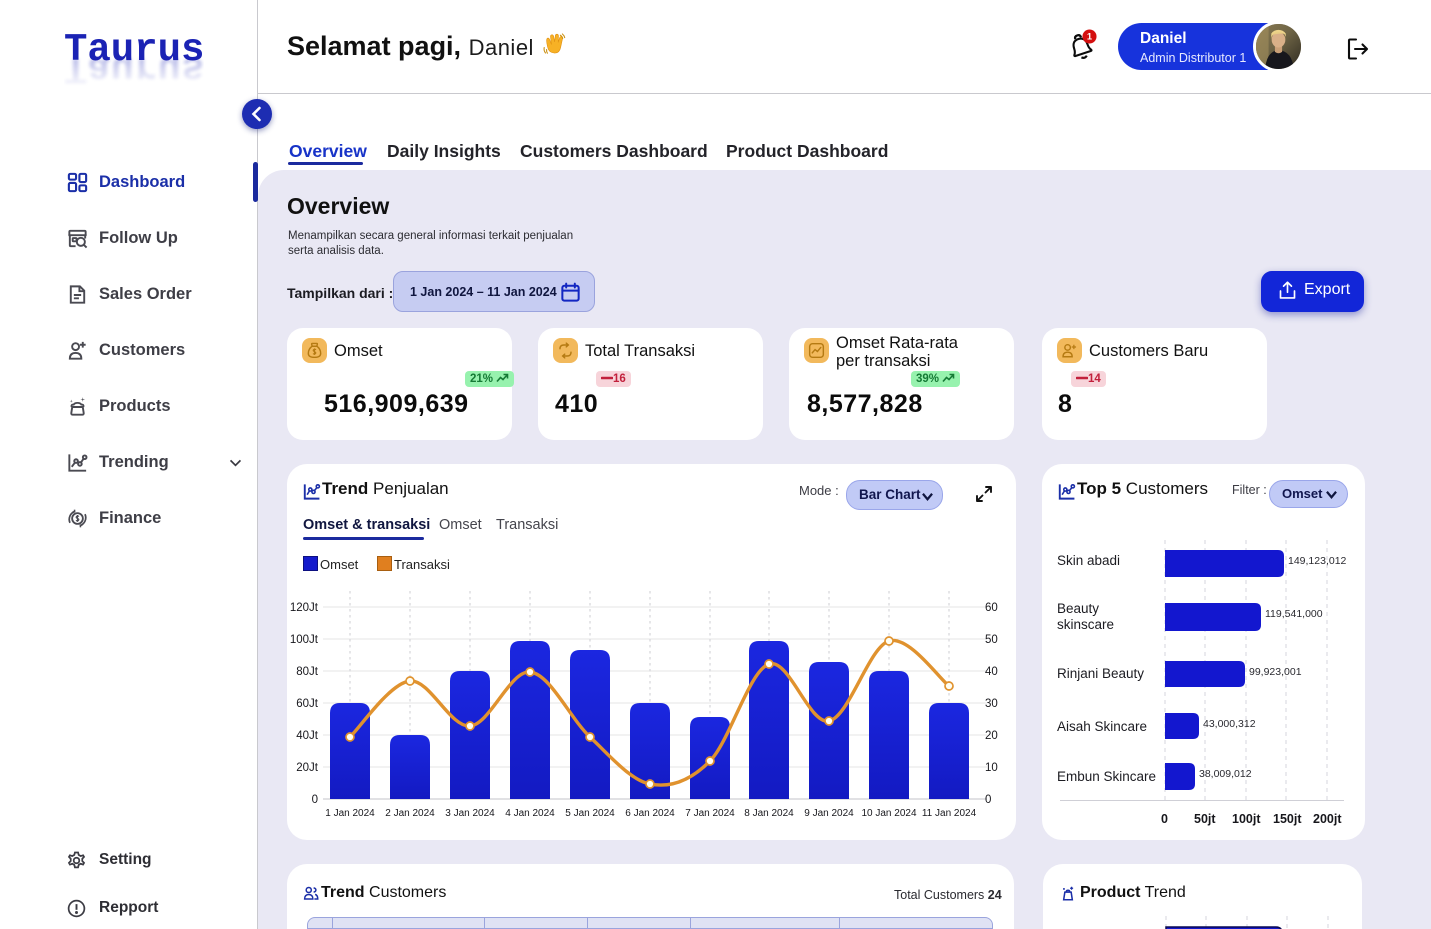 The height and width of the screenshot is (929, 1431). I want to click on svg-text: 80Jt, so click(307, 672).